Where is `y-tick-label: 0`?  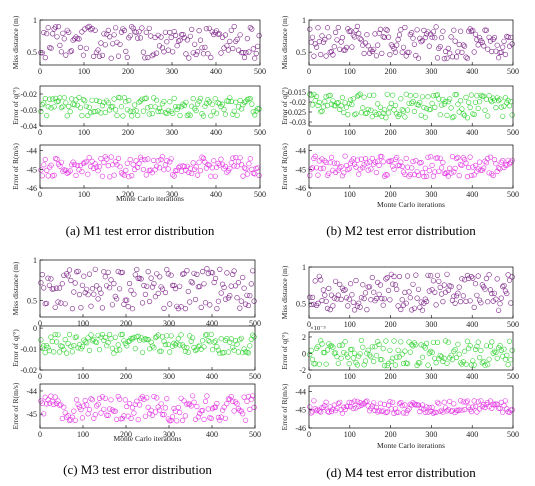 y-tick-label: 0 is located at coordinates (35, 328).